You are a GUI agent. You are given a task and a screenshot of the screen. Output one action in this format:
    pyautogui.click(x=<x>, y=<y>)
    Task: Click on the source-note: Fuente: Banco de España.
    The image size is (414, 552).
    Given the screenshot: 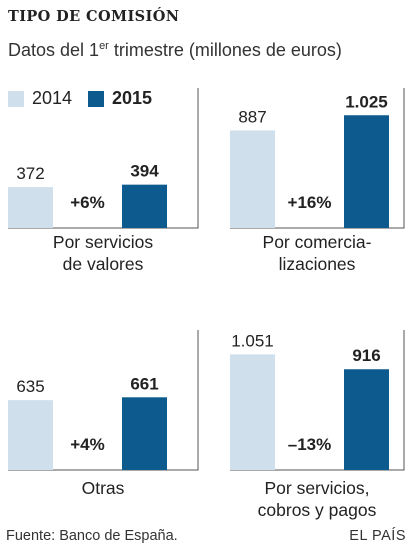 What is the action you would take?
    pyautogui.click(x=92, y=536)
    